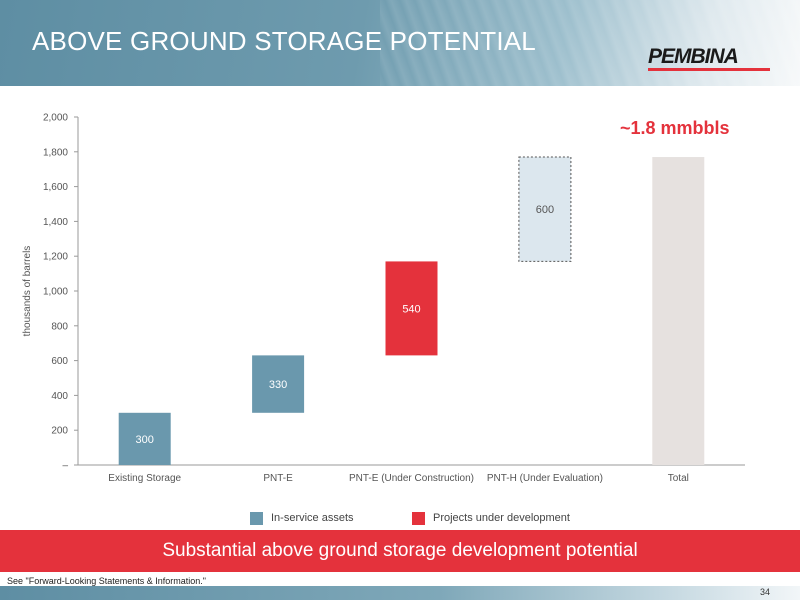 Image resolution: width=800 pixels, height=600 pixels. What do you see at coordinates (501, 518) in the screenshot?
I see `legend-label-under-development: Projects under development` at bounding box center [501, 518].